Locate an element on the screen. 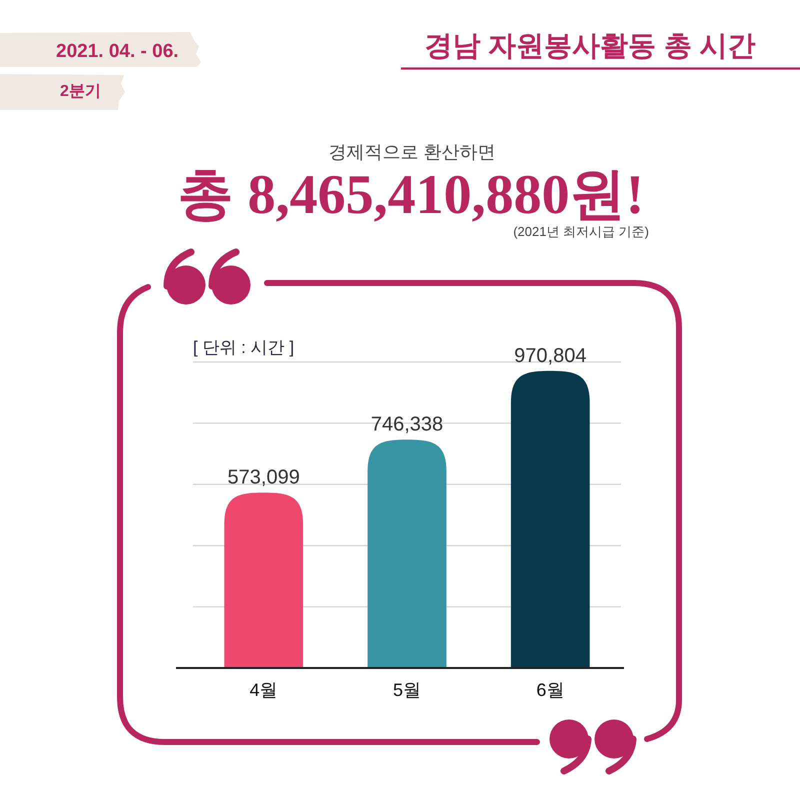 The width and height of the screenshot is (800, 800). annotation: 경제적으로 환산하면 is located at coordinates (412, 152).